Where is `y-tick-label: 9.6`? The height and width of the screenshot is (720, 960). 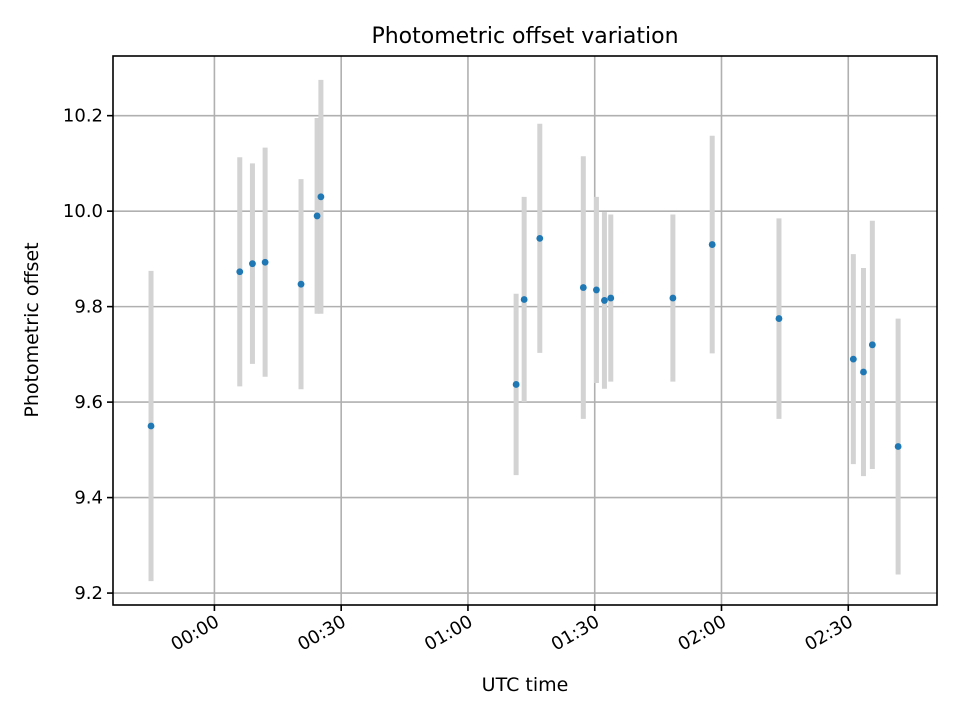 y-tick-label: 9.6 is located at coordinates (88, 402).